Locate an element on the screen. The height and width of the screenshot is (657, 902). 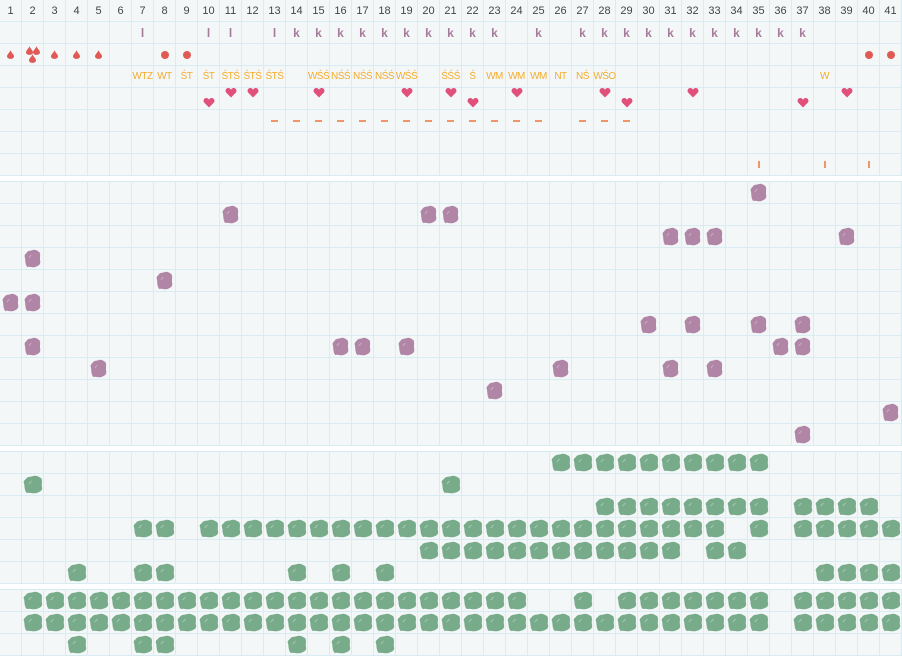
annotation-cell: WŚŚ is located at coordinates (407, 77).